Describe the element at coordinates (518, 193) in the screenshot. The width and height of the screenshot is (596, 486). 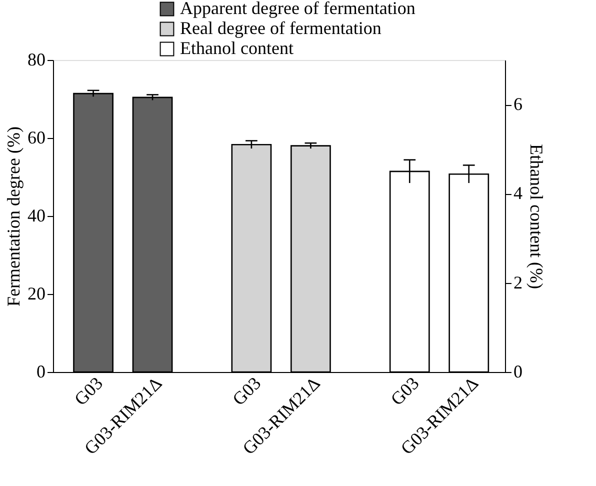
I see `y2-tick-label: 4` at that location.